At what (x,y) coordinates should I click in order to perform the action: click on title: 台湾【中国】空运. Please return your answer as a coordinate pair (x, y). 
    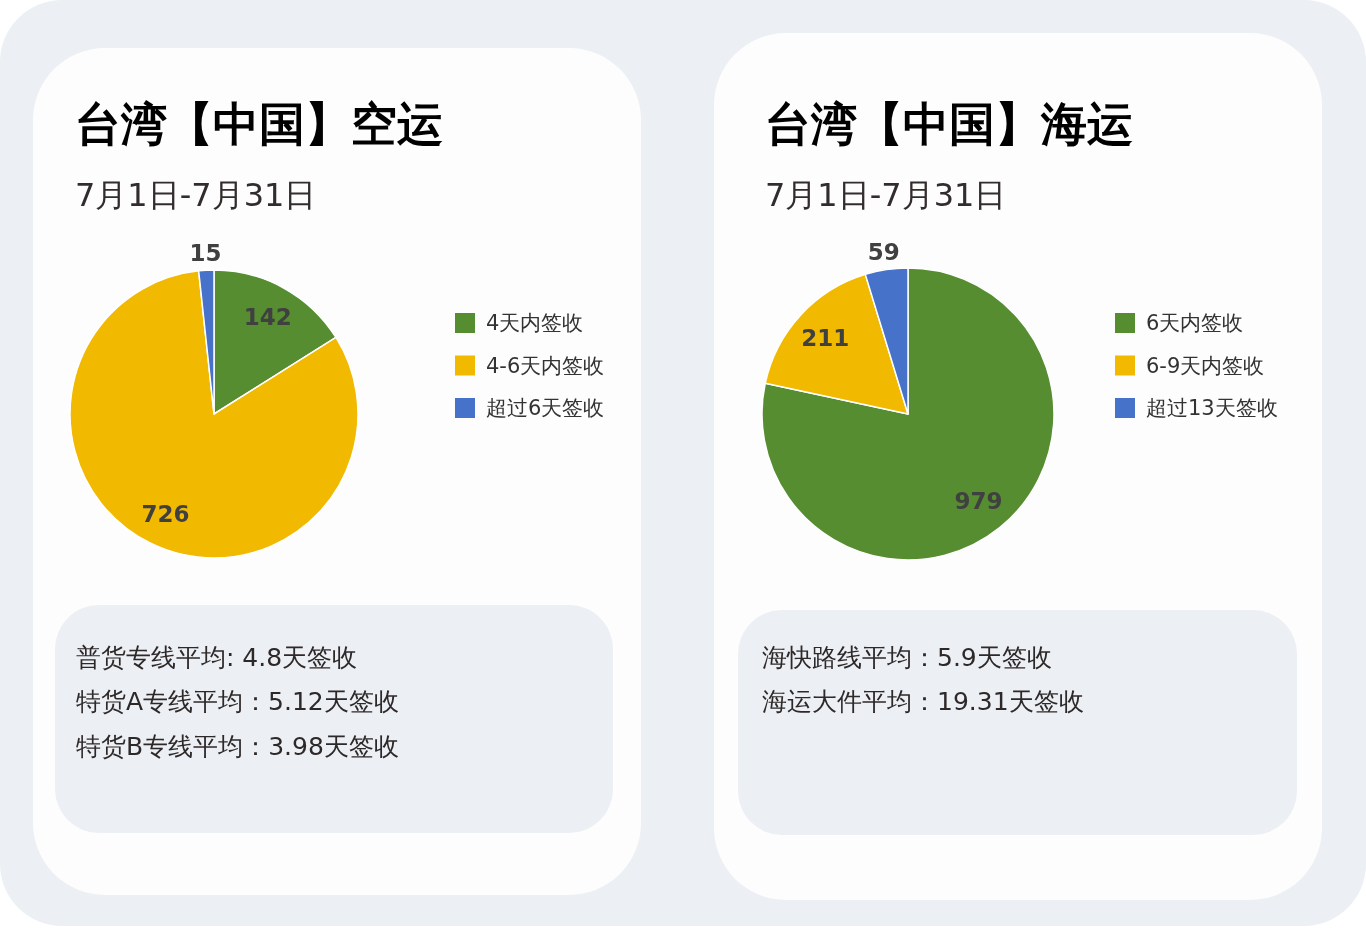
    Looking at the image, I should click on (259, 124).